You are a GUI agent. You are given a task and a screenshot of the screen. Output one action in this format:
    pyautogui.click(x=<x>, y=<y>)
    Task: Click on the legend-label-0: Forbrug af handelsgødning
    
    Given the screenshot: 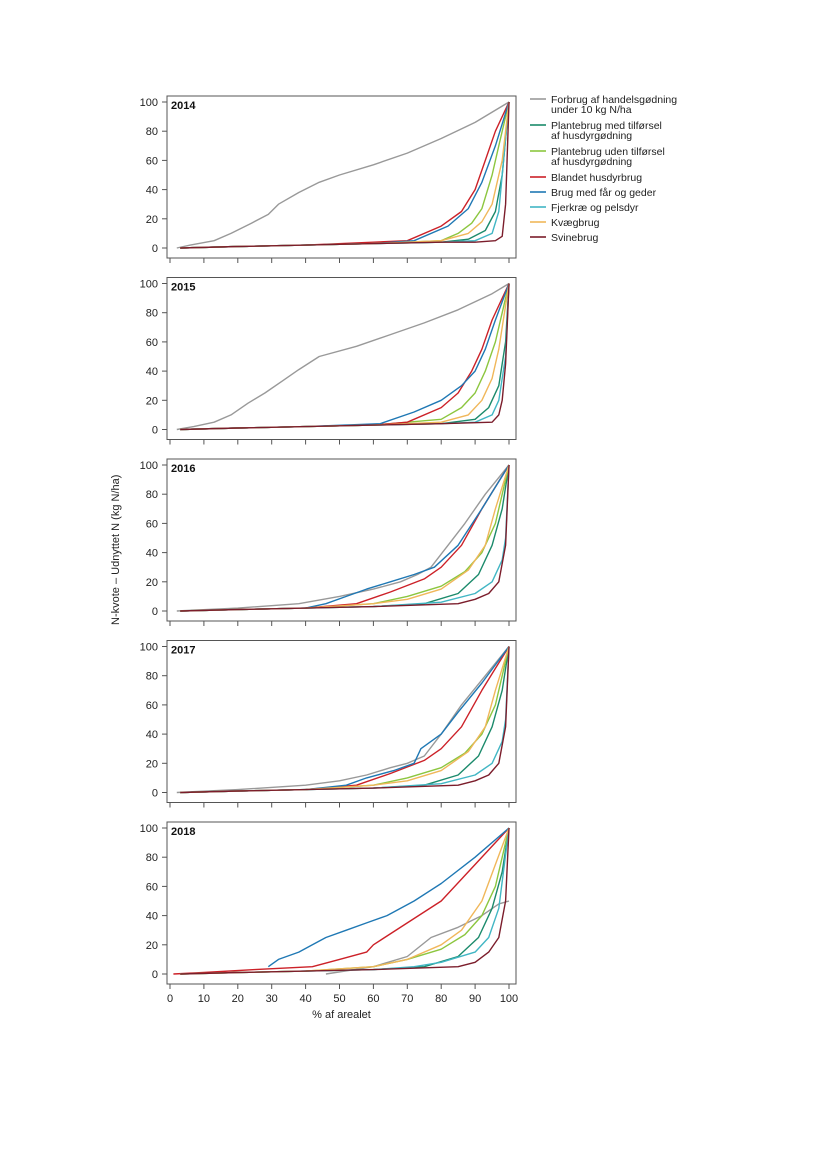 What is the action you would take?
    pyautogui.click(x=614, y=100)
    